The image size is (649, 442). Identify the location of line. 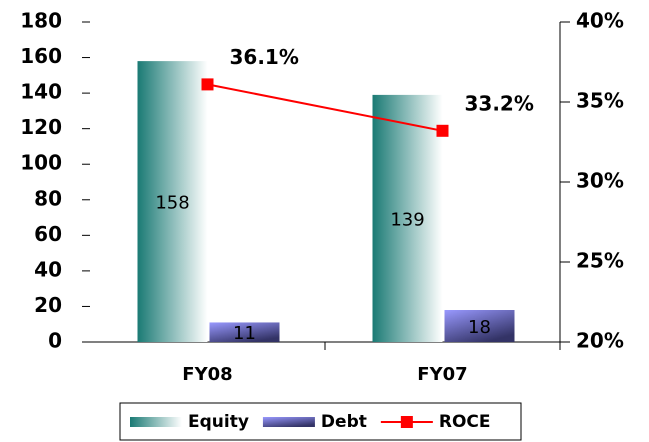
(325, 107).